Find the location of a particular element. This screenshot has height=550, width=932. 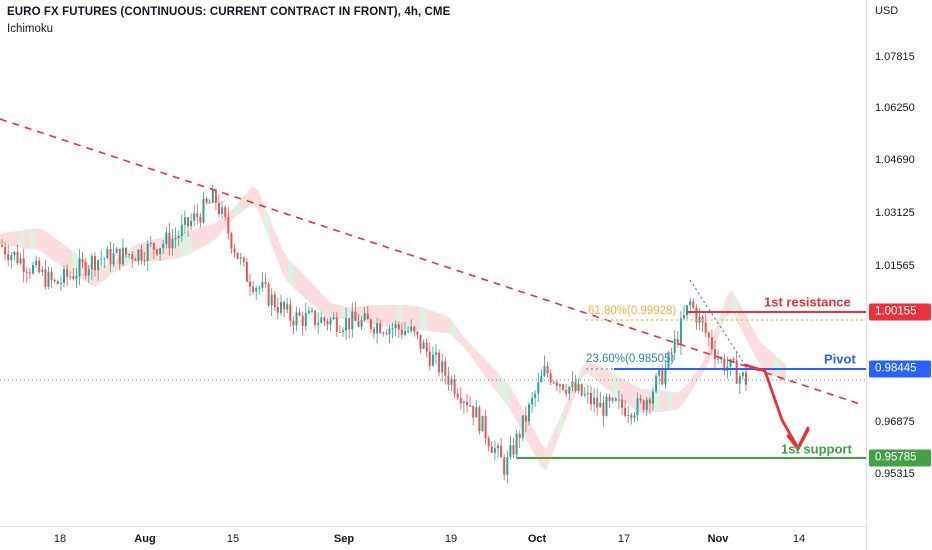

price-tick: 0.96875 is located at coordinates (895, 422).